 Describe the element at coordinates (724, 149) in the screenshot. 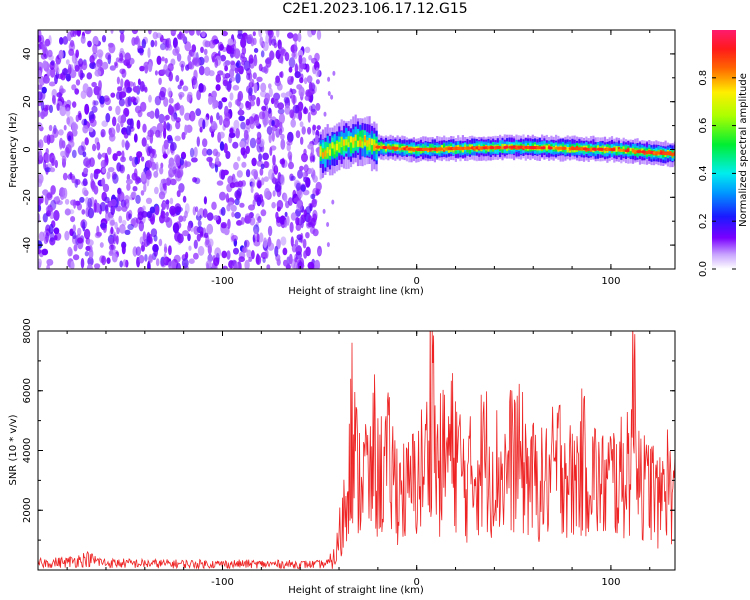

I see `colorbar-gradient` at that location.